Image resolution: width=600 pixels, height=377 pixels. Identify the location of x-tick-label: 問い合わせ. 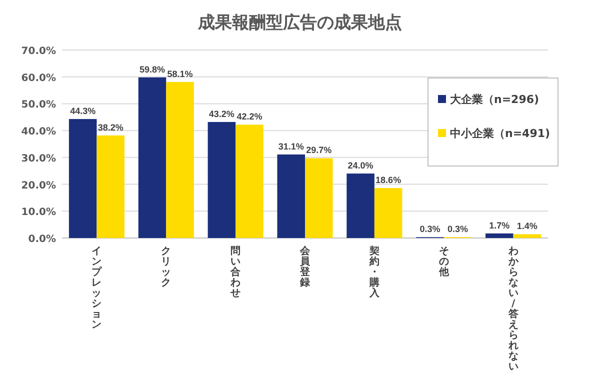
(235, 272).